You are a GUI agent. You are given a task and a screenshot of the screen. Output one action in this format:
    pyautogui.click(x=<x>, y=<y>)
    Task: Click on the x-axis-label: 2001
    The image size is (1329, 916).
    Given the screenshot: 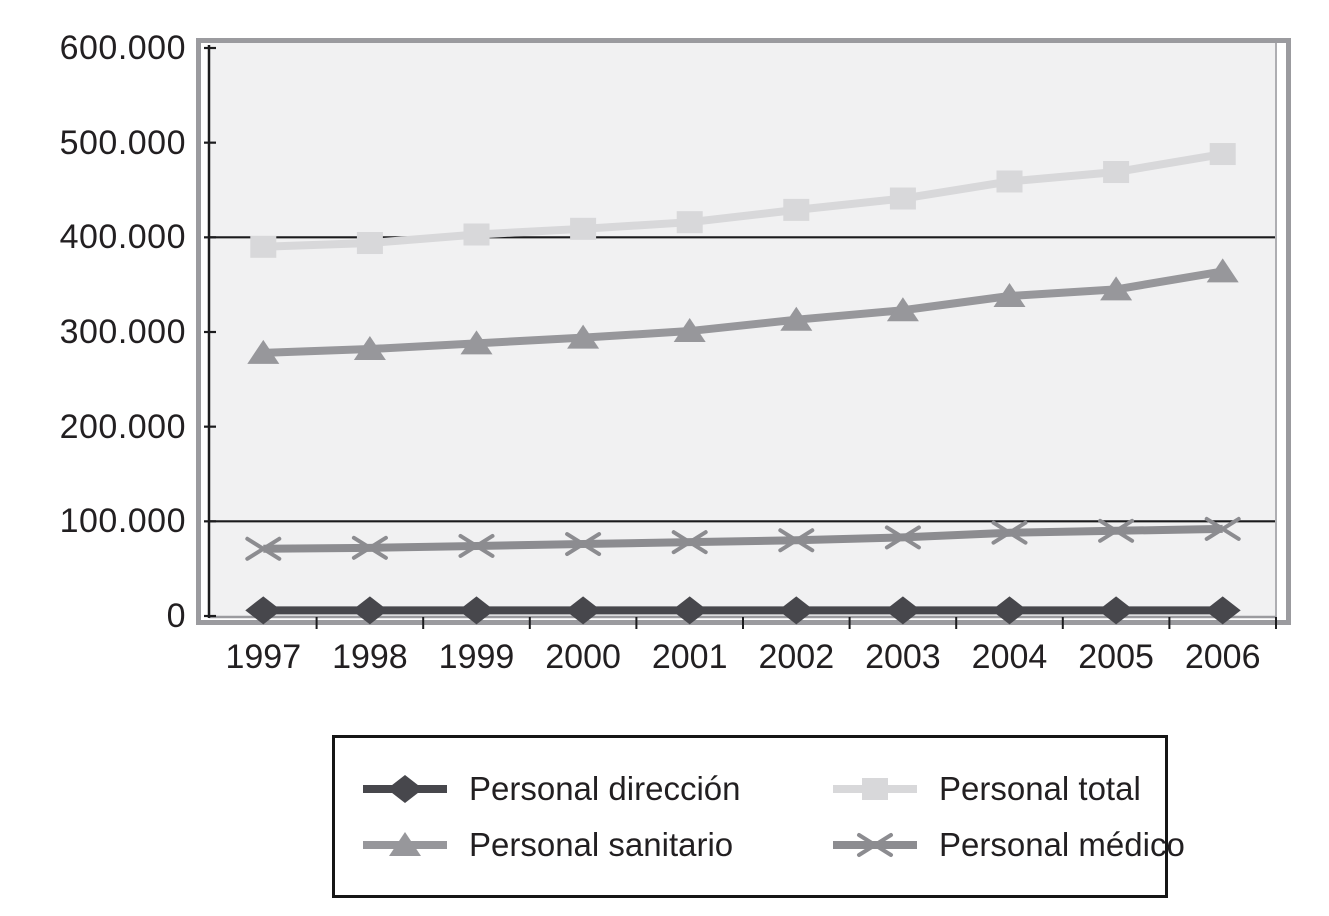 What is the action you would take?
    pyautogui.click(x=689, y=657)
    